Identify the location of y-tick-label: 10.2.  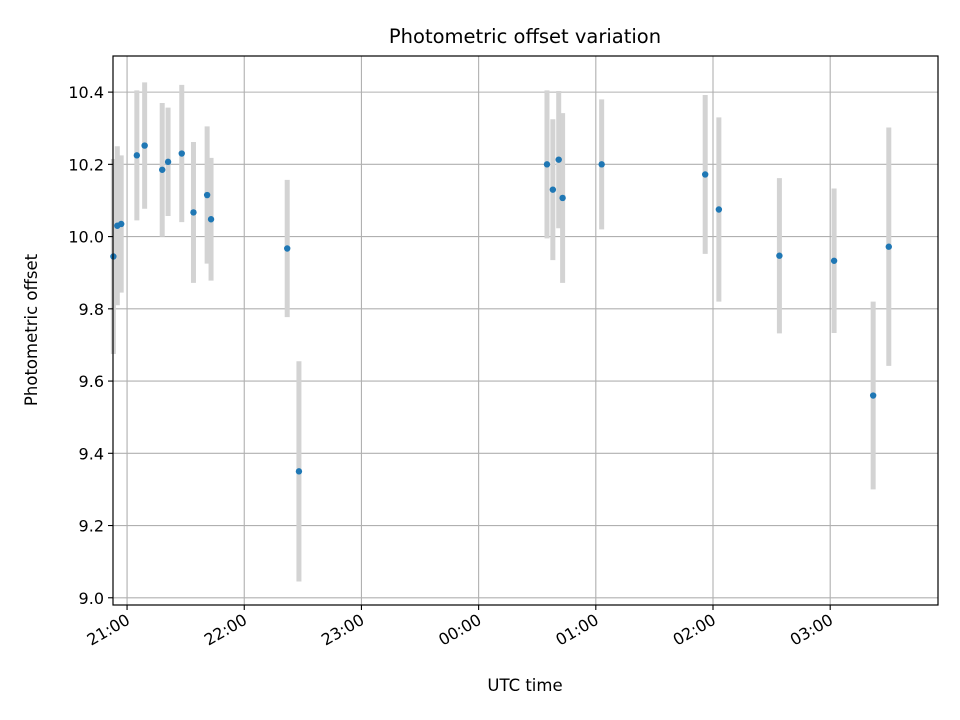
(86, 164).